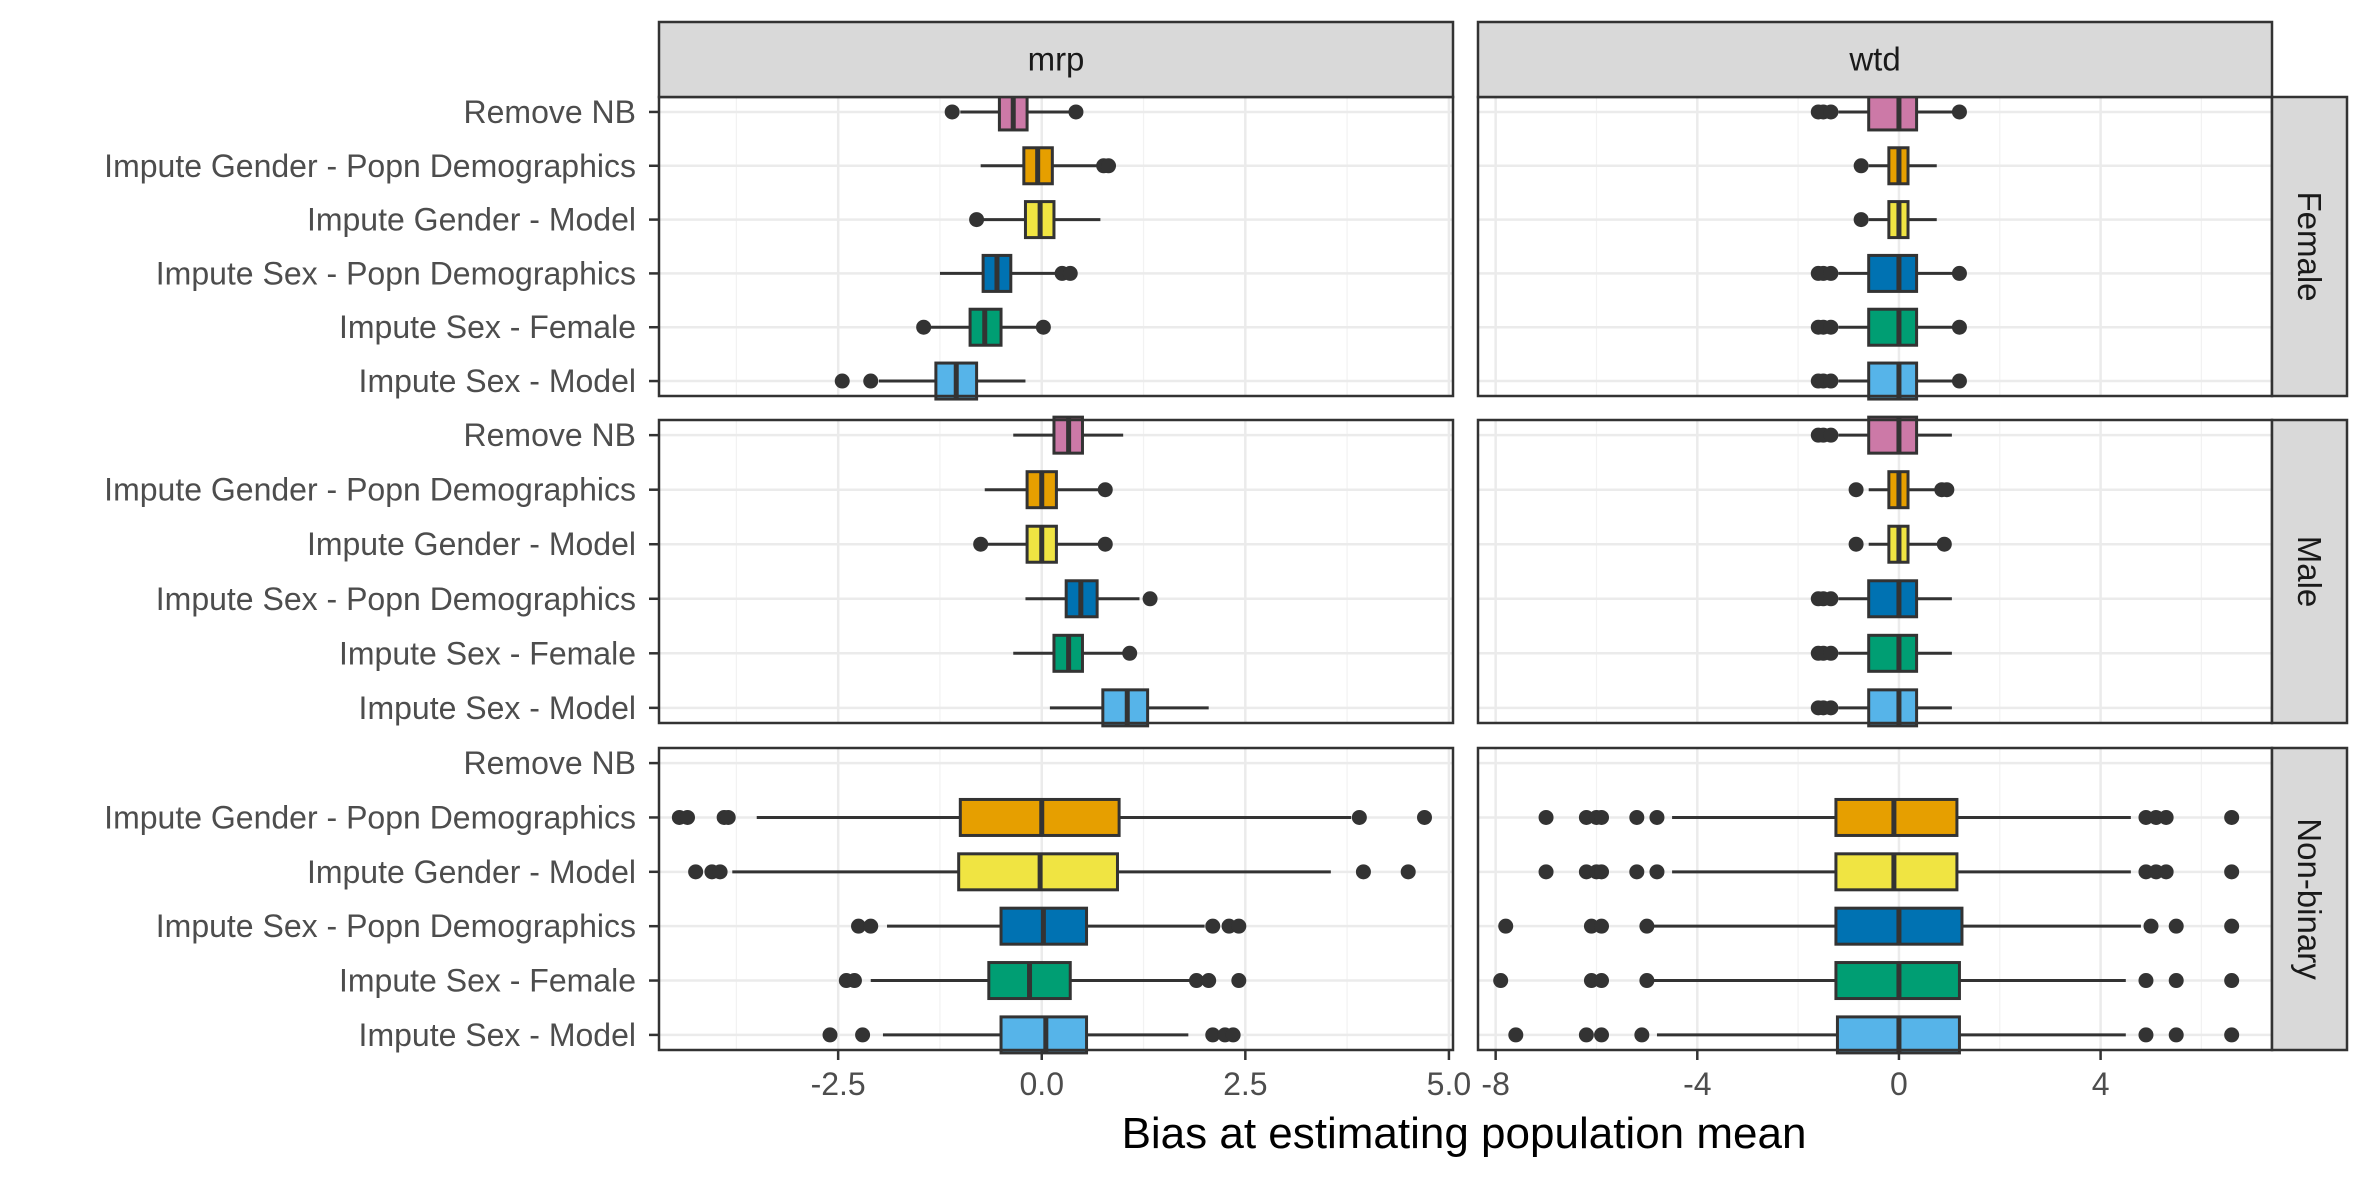  What do you see at coordinates (1697, 1084) in the screenshot?
I see `x-tick-label: -4` at bounding box center [1697, 1084].